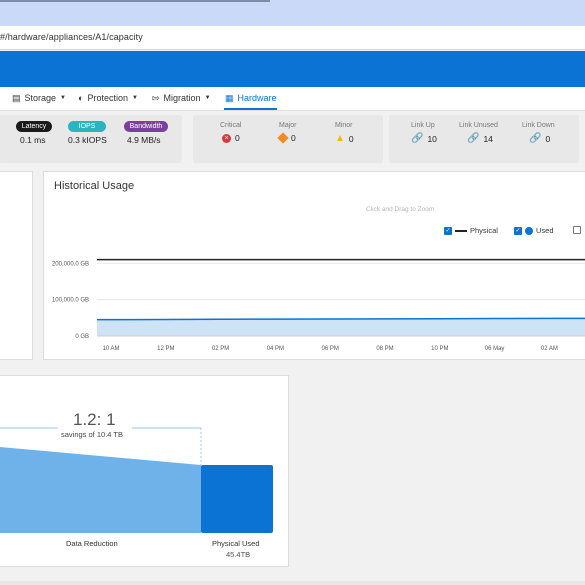 The image size is (585, 585). I want to click on nav-protection-label: Protection, so click(107, 98).